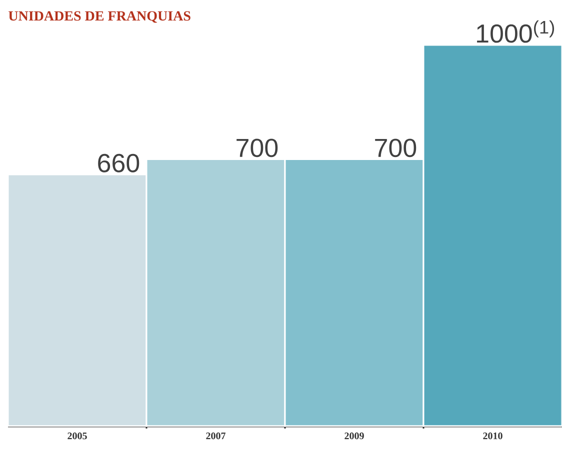 Image resolution: width=562 pixels, height=464 pixels. Describe the element at coordinates (492, 436) in the screenshot. I see `x-tick-label: 2010` at that location.